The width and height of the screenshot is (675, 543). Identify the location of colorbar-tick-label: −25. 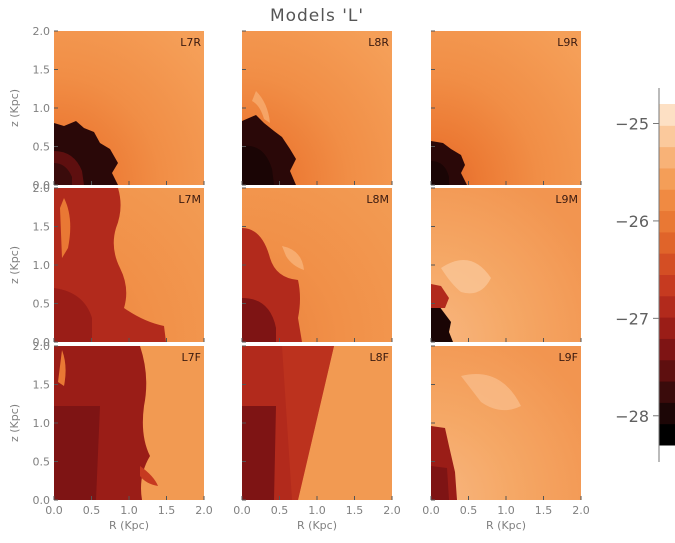
(632, 123).